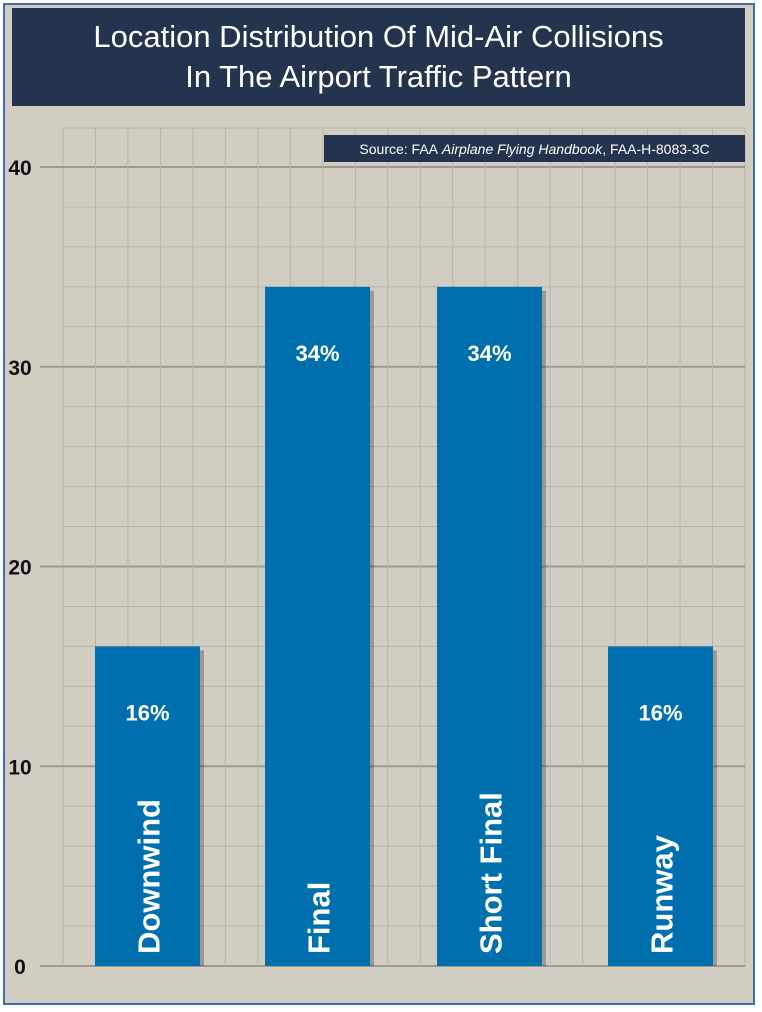 This screenshot has height=1012, width=762. Describe the element at coordinates (319, 918) in the screenshot. I see `category-label: Final` at that location.